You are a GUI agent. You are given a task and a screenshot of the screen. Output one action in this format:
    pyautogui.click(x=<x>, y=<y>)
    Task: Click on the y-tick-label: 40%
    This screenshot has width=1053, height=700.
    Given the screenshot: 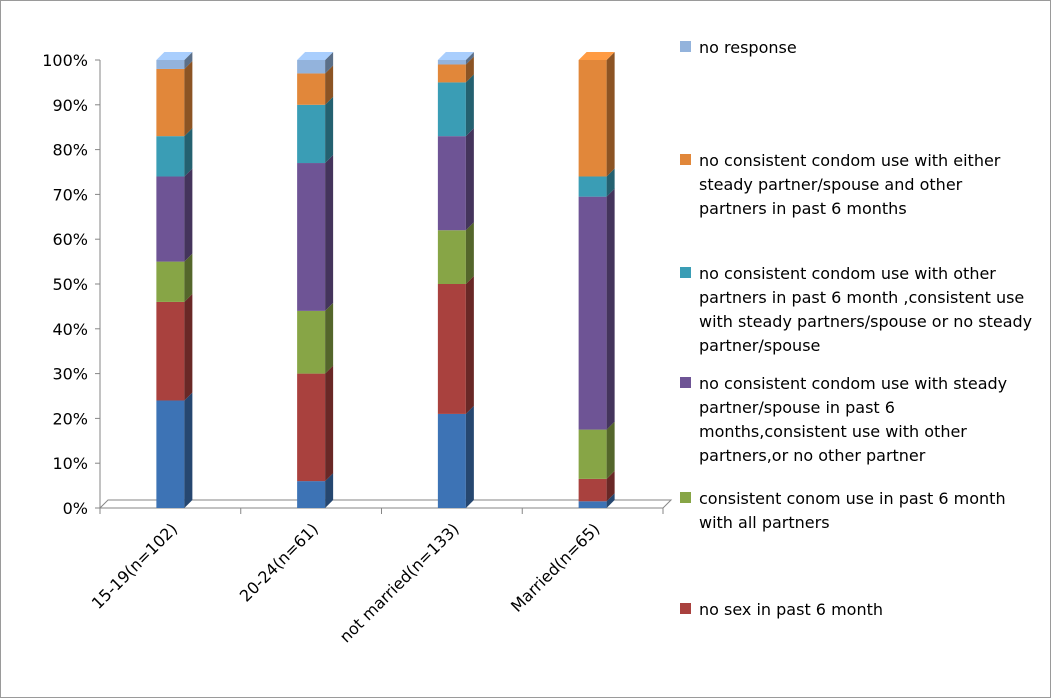 What is the action you would take?
    pyautogui.click(x=70, y=329)
    